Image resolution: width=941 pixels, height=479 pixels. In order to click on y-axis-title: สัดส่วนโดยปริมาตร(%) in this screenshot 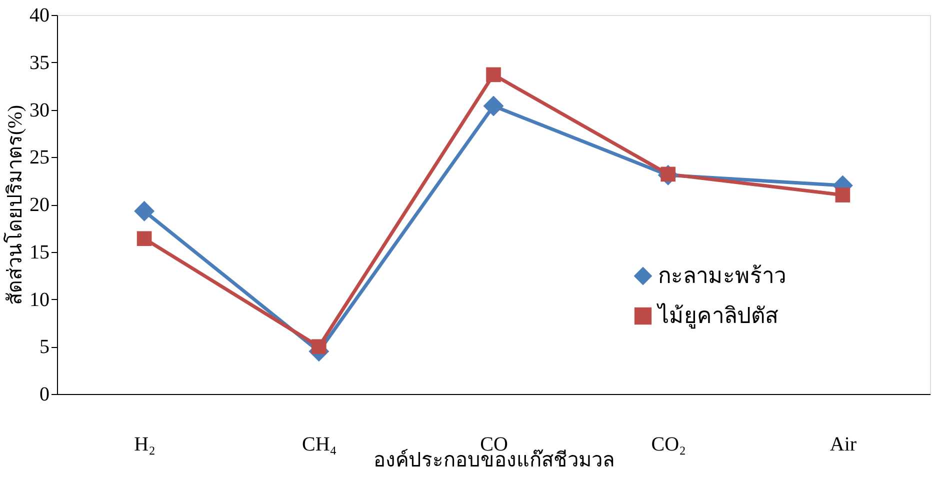, I will do `click(15, 205)`.